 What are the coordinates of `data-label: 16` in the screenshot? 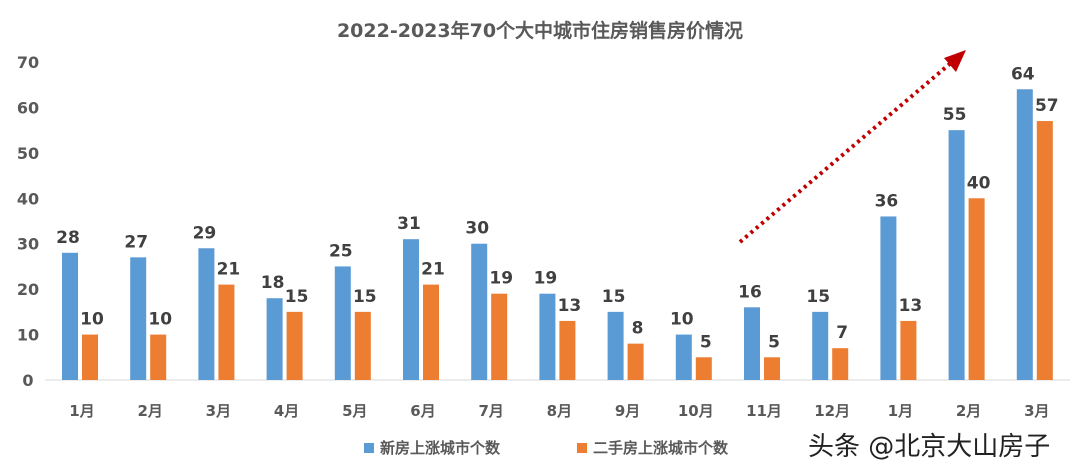 It's located at (750, 292).